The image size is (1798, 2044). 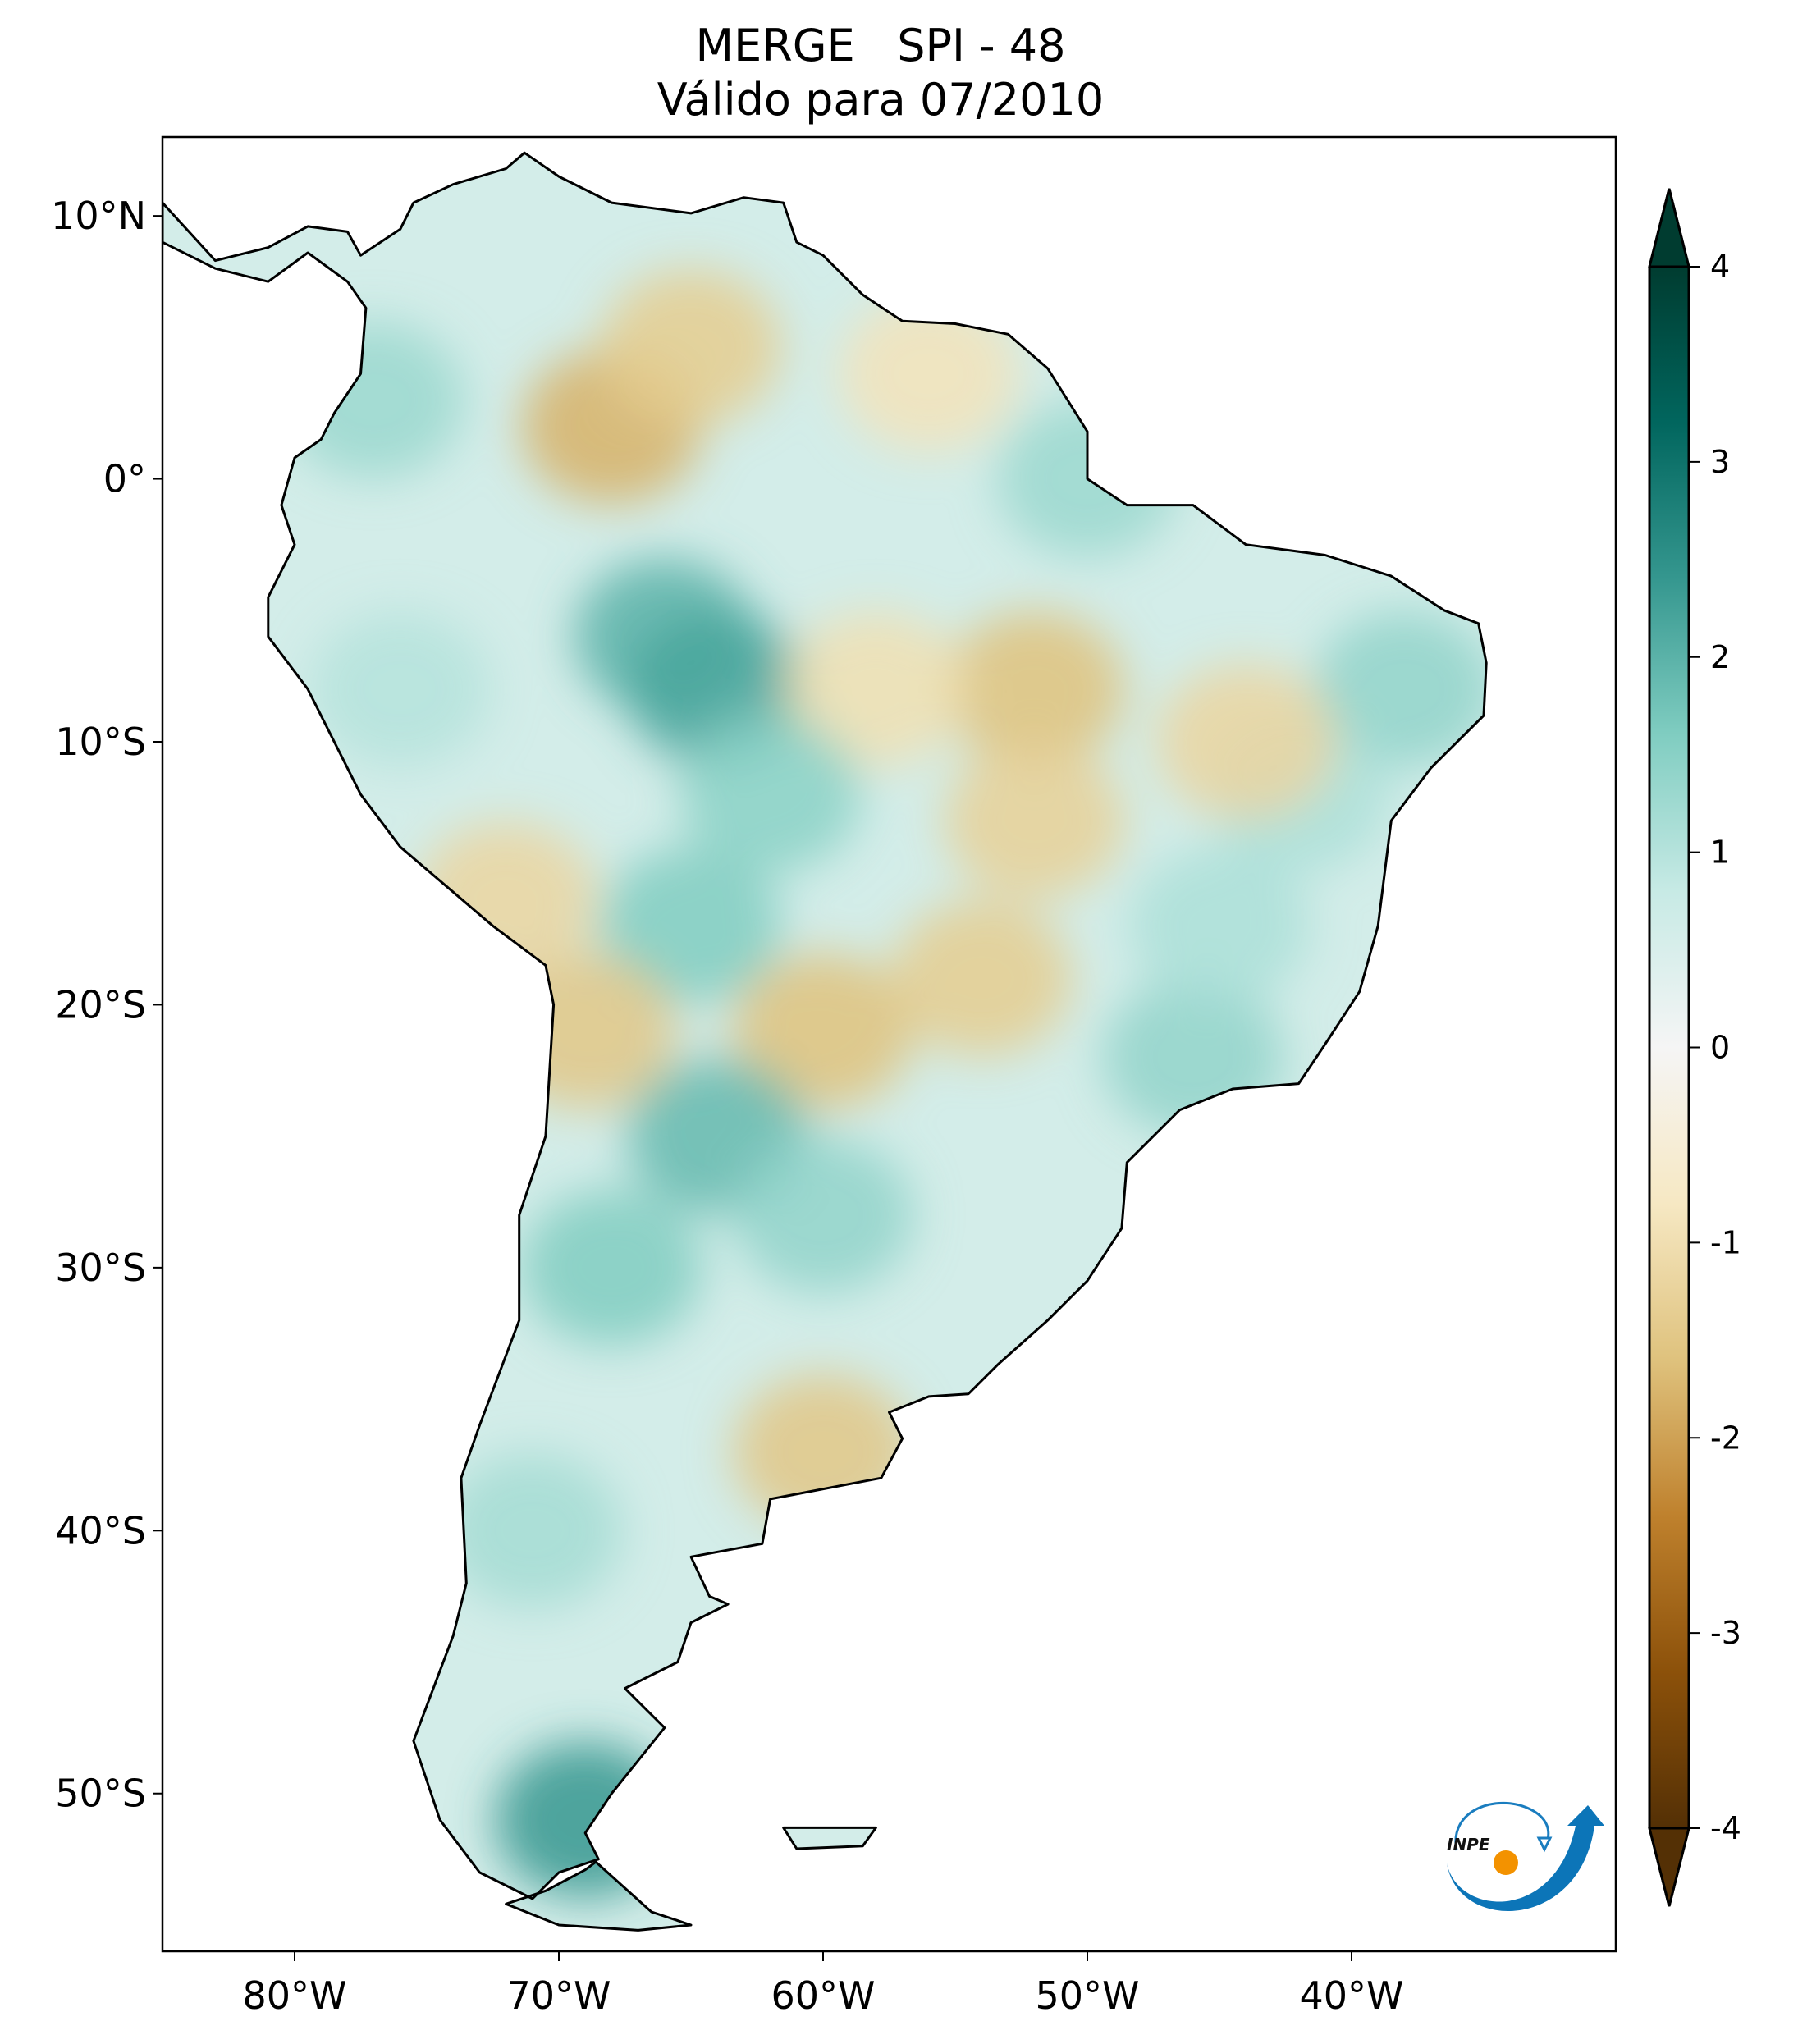 What do you see at coordinates (1468, 1844) in the screenshot?
I see `logo-text: INPE` at bounding box center [1468, 1844].